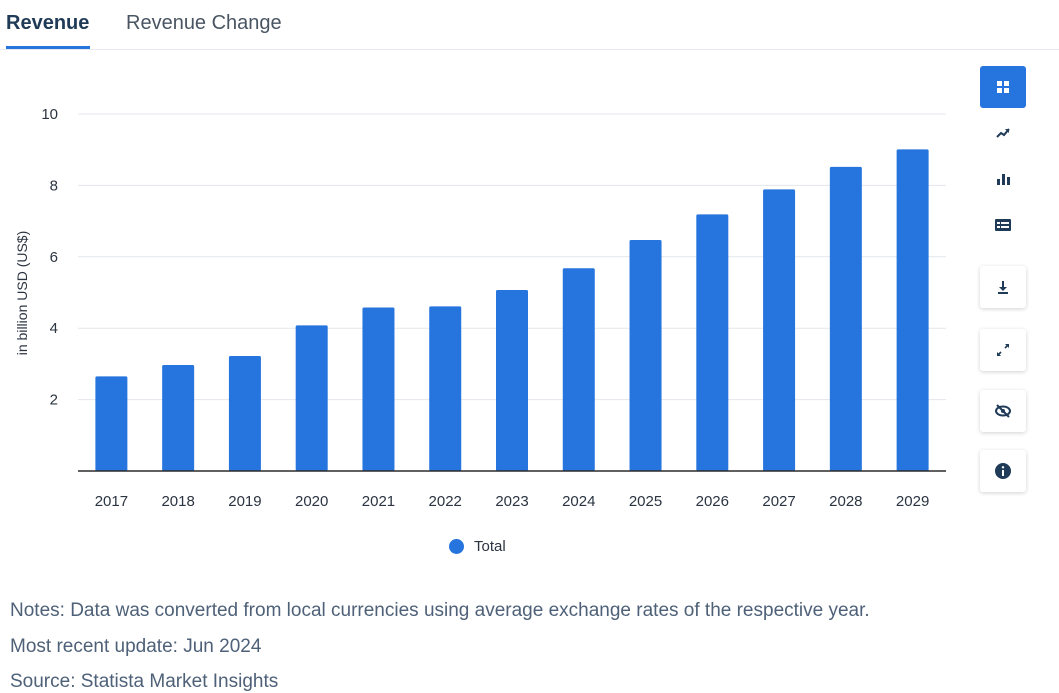 This screenshot has width=1059, height=693. Describe the element at coordinates (445, 501) in the screenshot. I see `x-tick-label: 2022` at that location.